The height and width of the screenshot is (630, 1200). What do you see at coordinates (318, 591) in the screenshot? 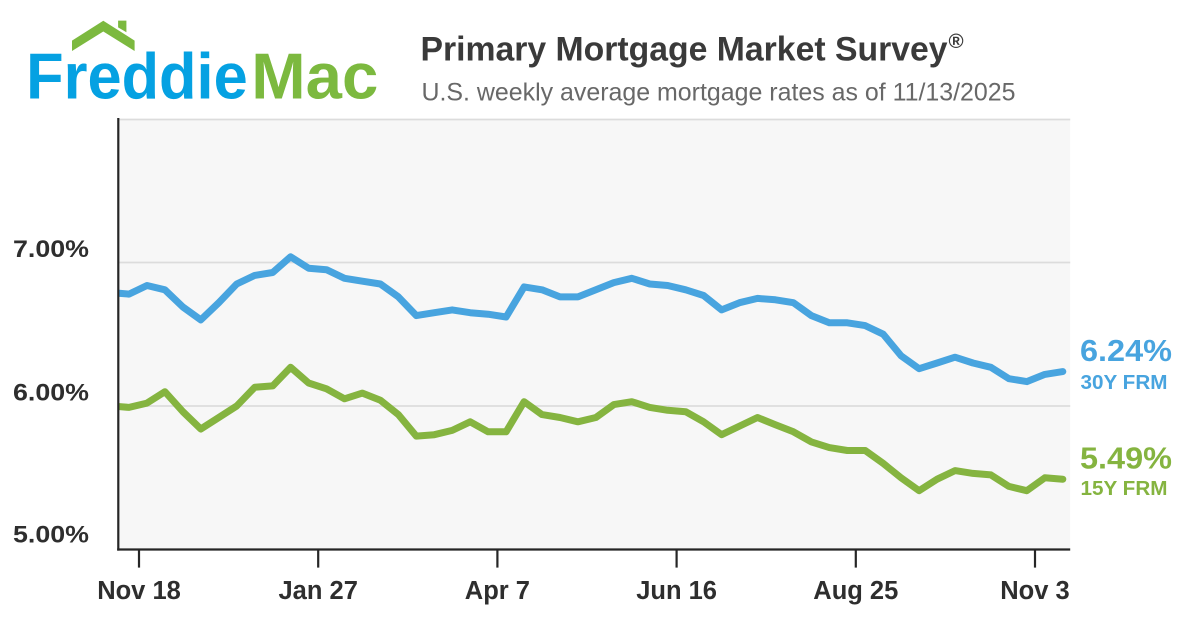
I see `svg-text: Jan 27` at bounding box center [318, 591].